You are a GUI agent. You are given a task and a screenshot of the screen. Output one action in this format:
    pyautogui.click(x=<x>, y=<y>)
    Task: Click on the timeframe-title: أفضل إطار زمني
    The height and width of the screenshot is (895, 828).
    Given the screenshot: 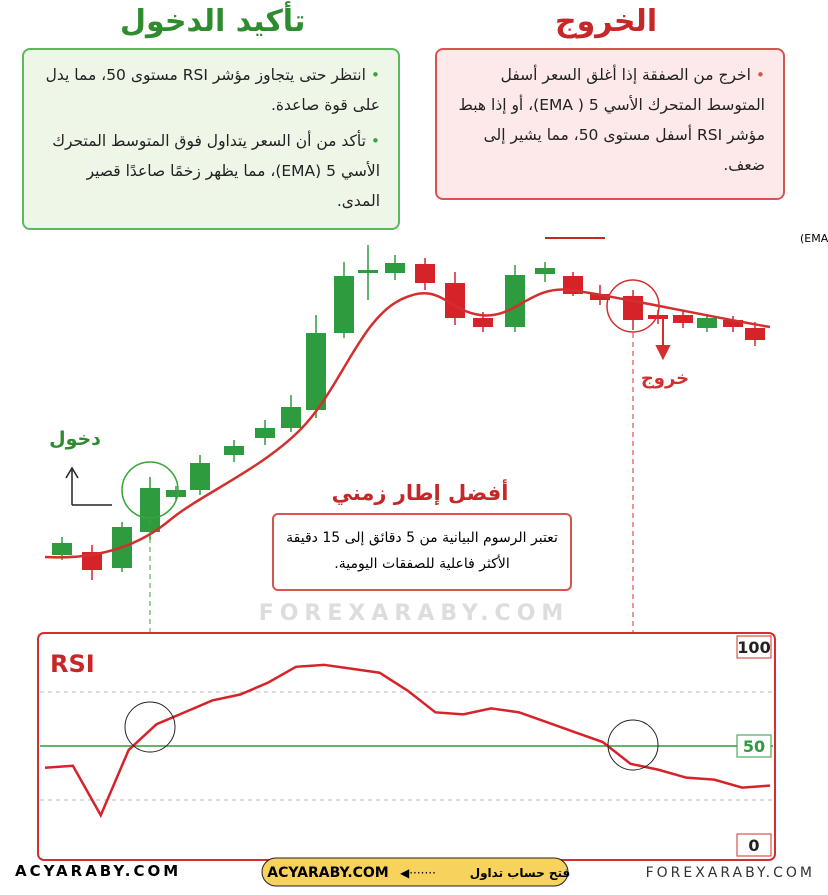 What is the action you would take?
    pyautogui.click(x=420, y=491)
    